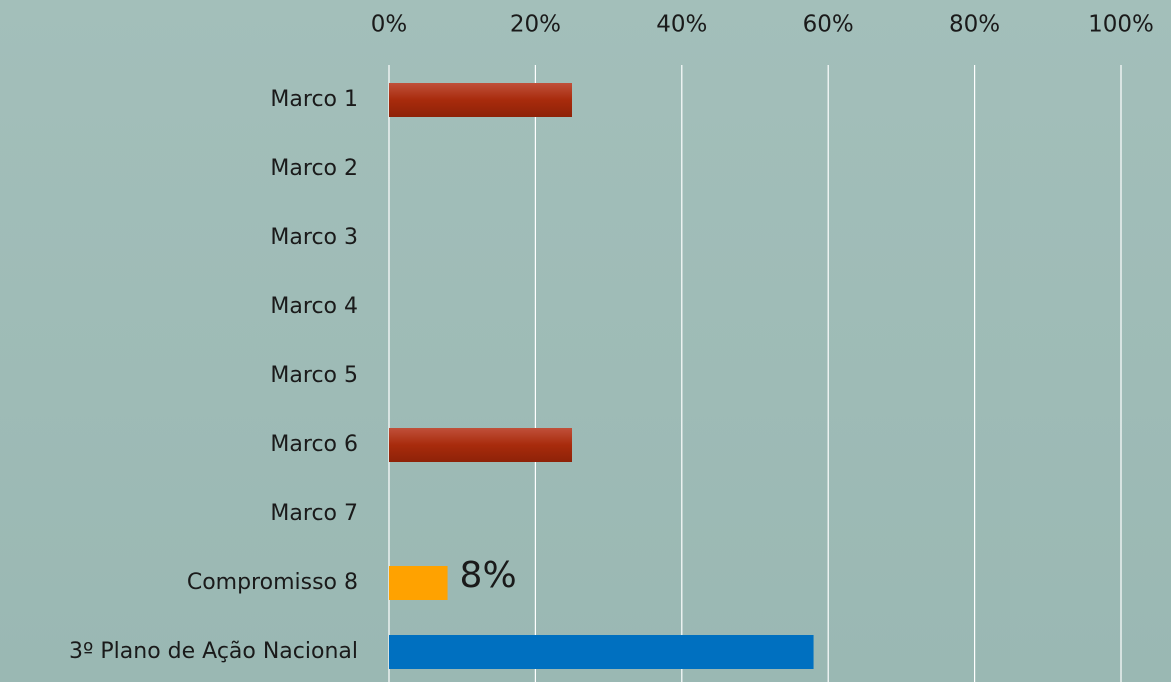  Describe the element at coordinates (314, 375) in the screenshot. I see `y-tick-label: Marco 5` at that location.